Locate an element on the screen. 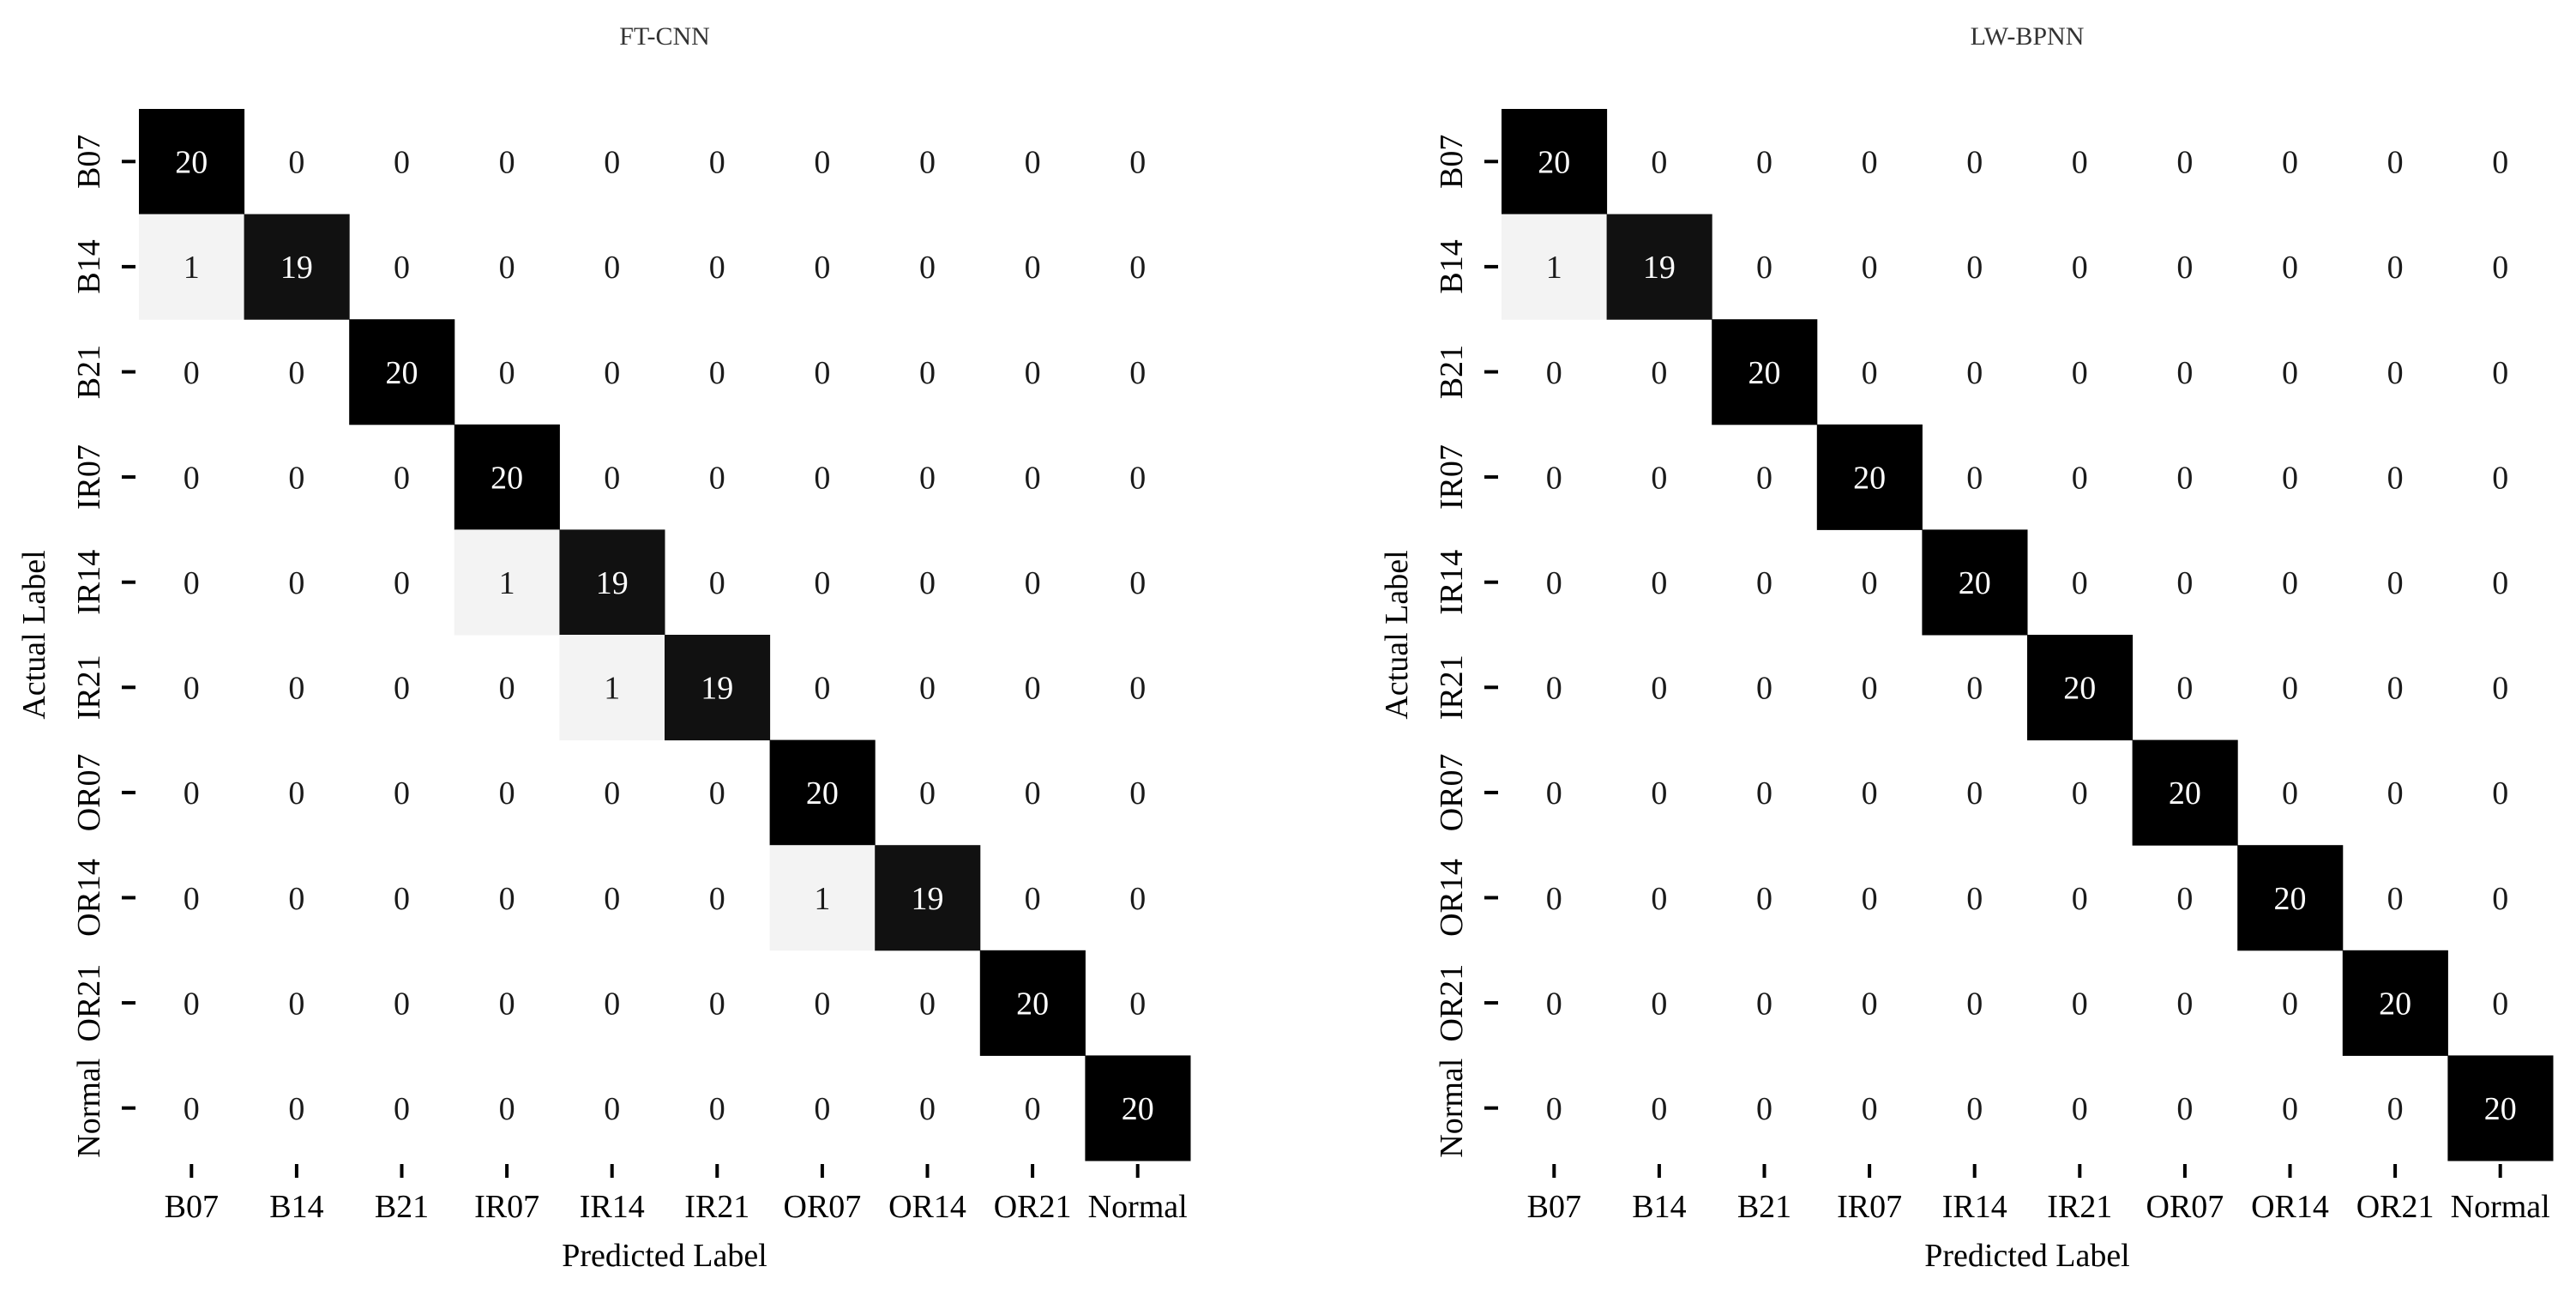 The width and height of the screenshot is (2576, 1297). y-tick-label: IR14 is located at coordinates (89, 582).